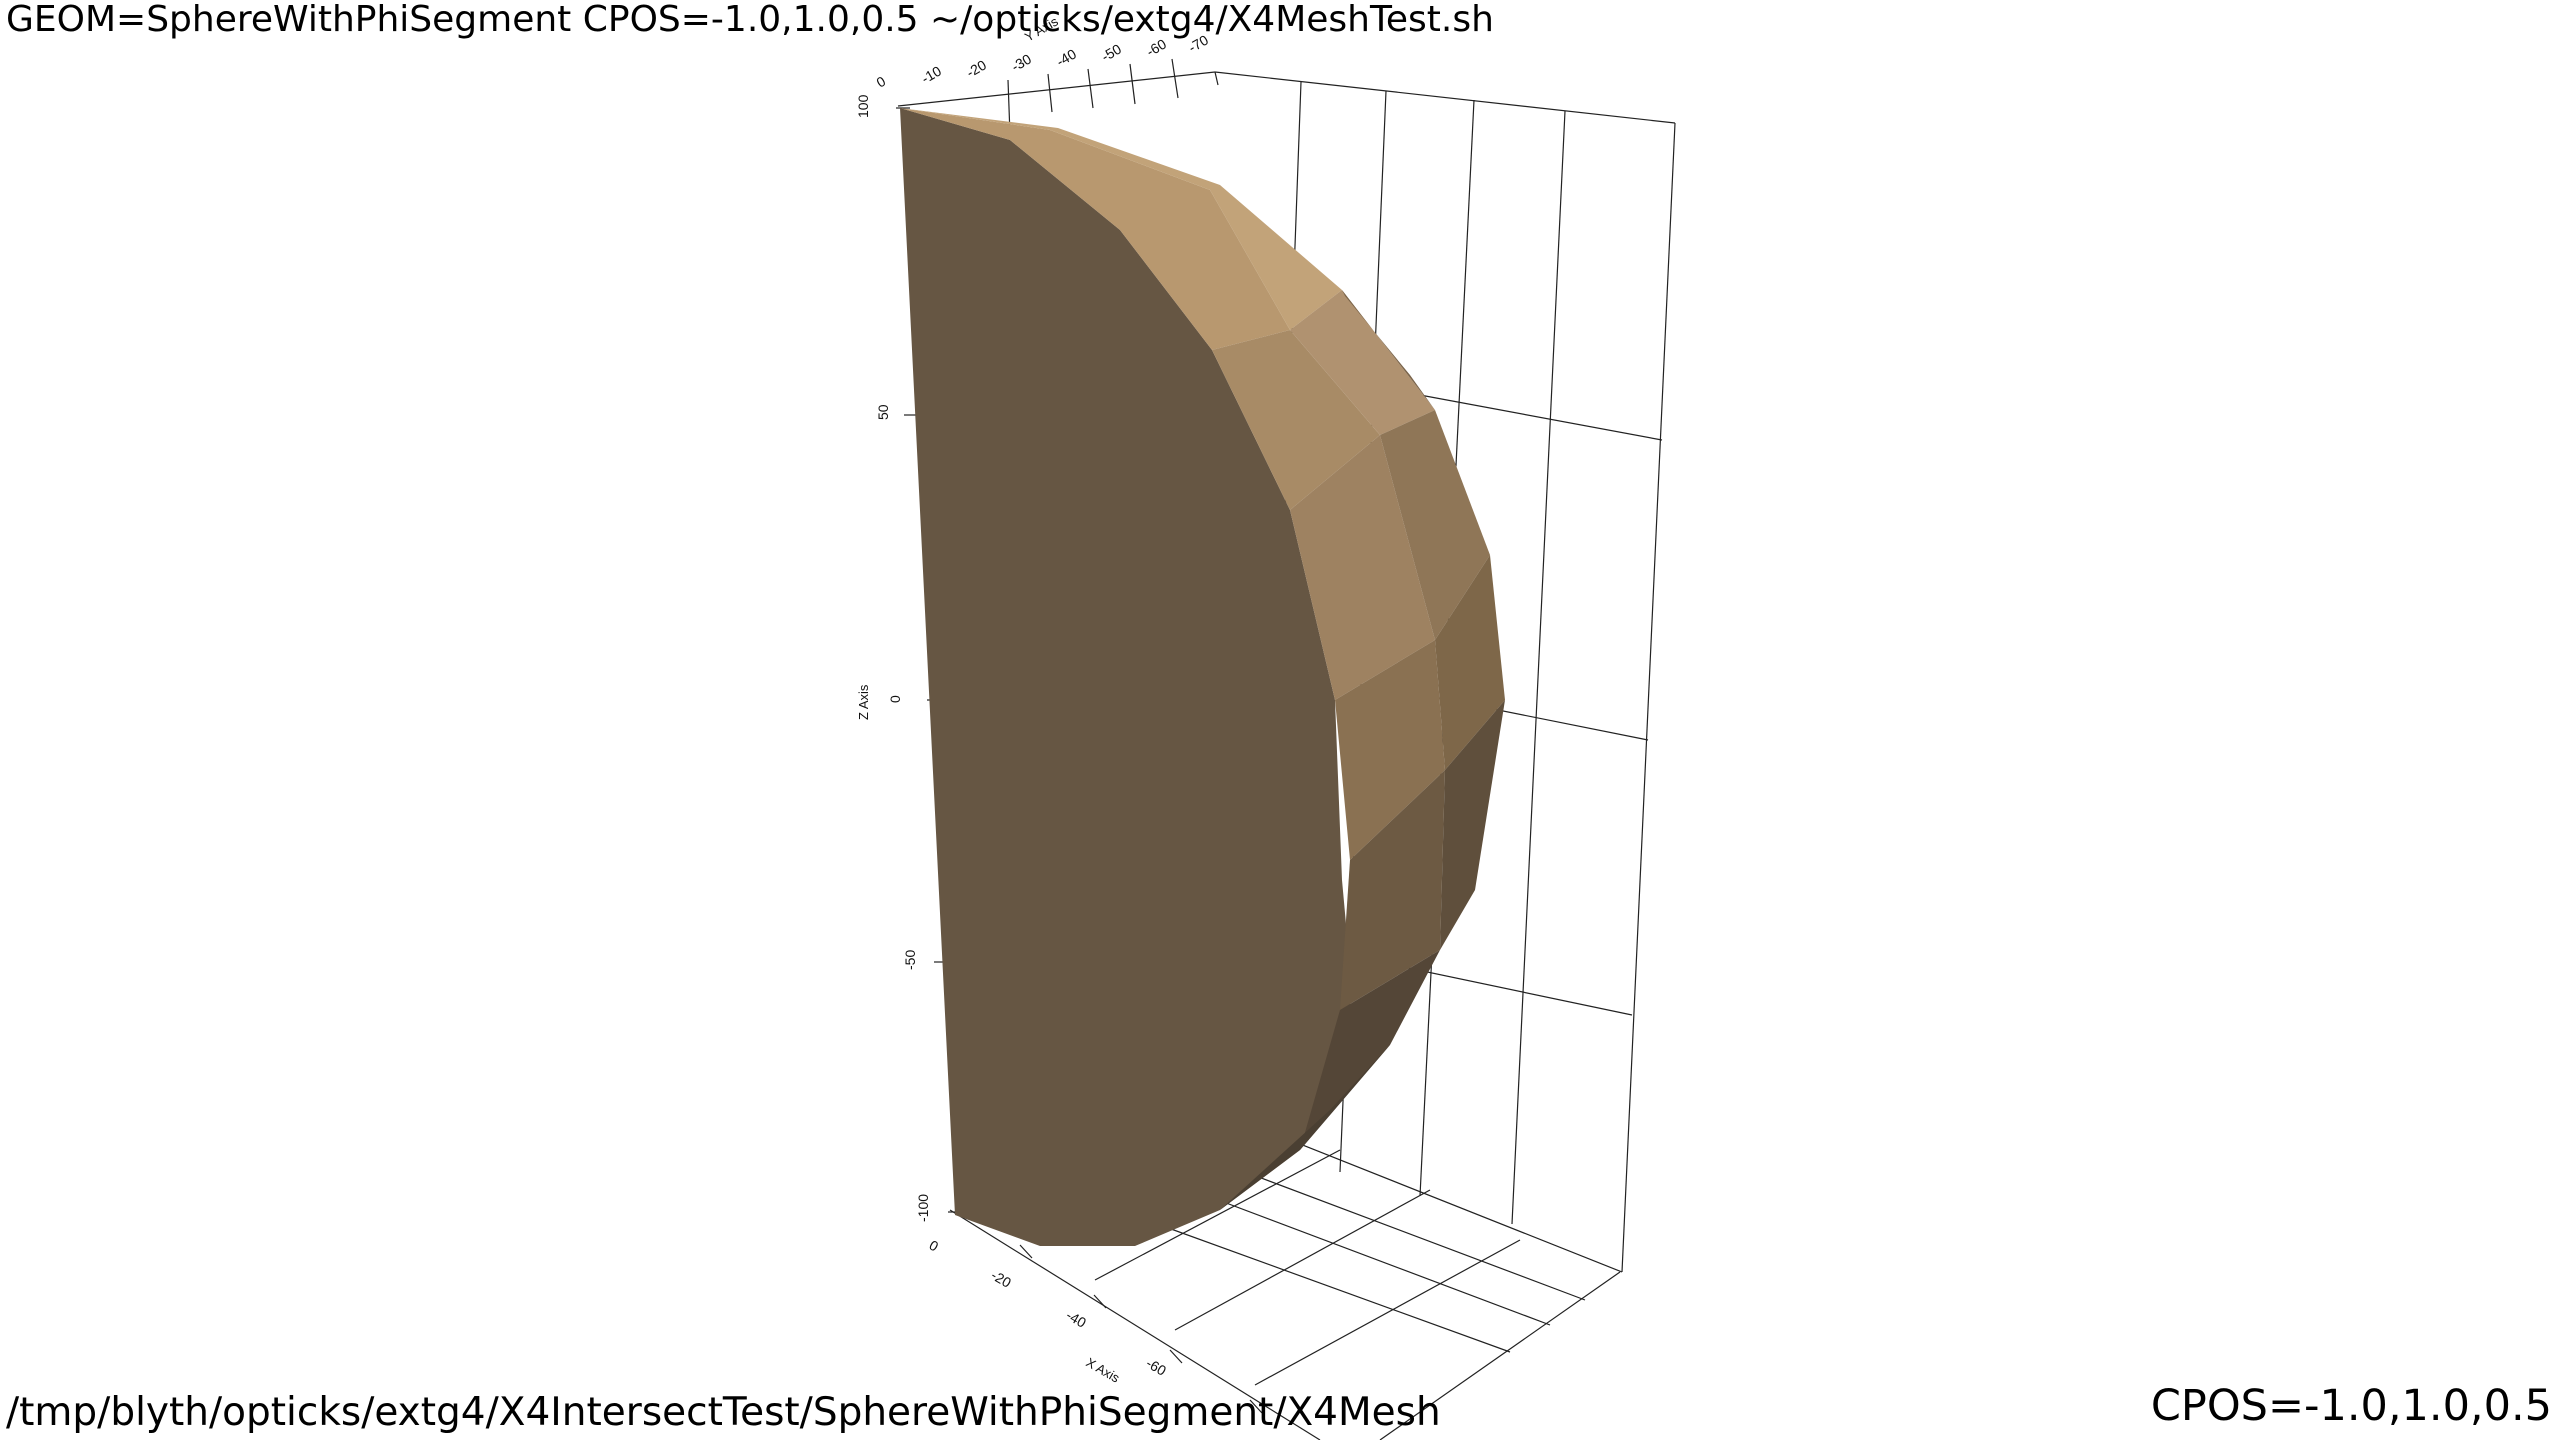 The width and height of the screenshot is (2560, 1440). Describe the element at coordinates (1022, 63) in the screenshot. I see `y-tick-label: -30` at that location.